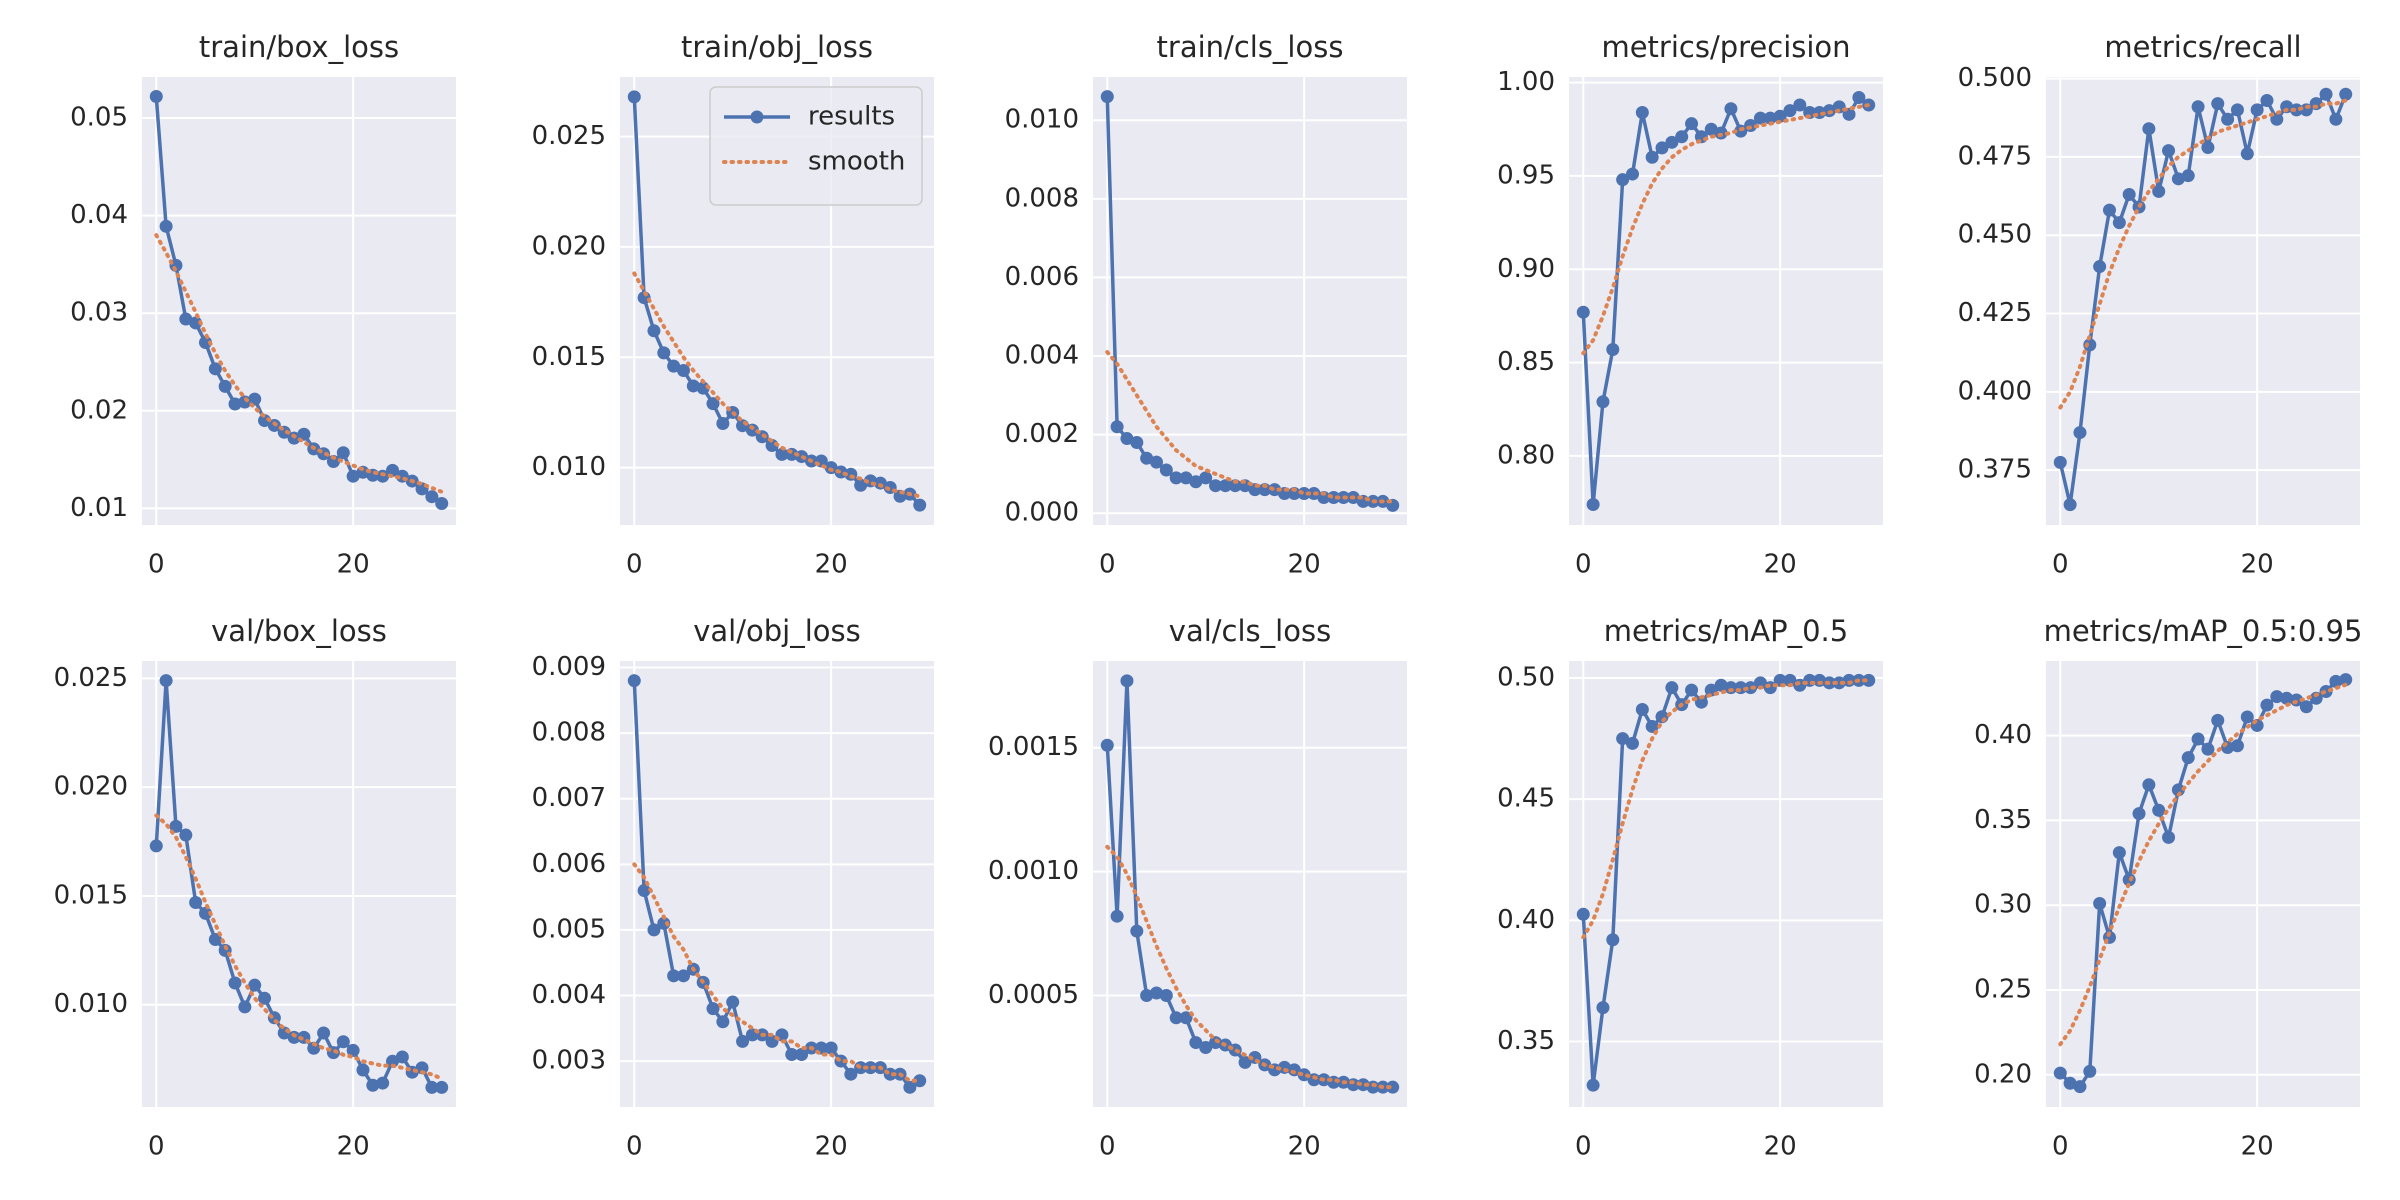 The width and height of the screenshot is (2400, 1200). I want to click on y-tick-label: 0.005, so click(569, 929).